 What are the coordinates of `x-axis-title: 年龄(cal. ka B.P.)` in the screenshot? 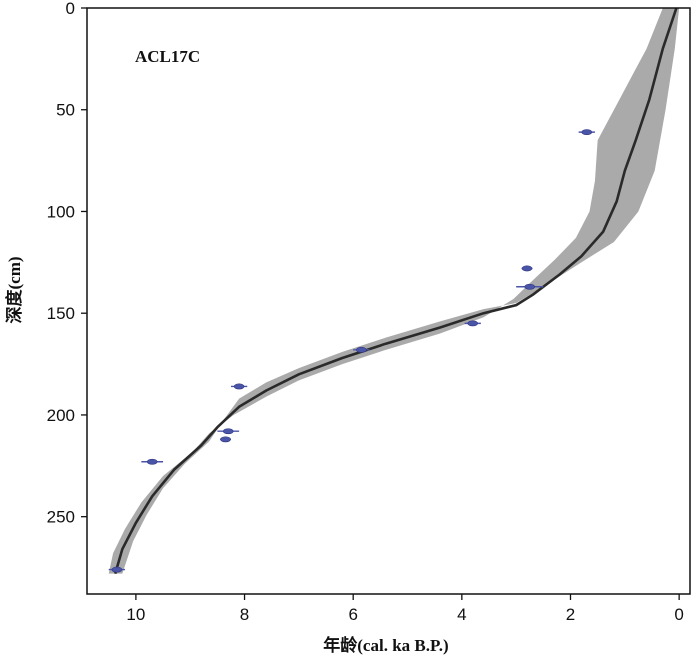 It's located at (385, 645).